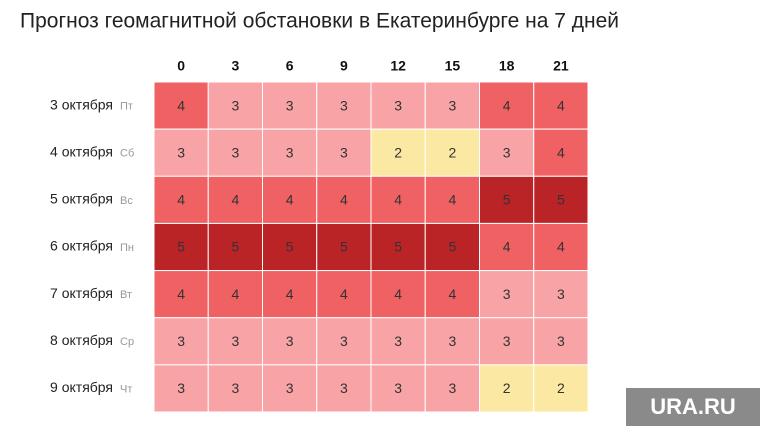 Image resolution: width=760 pixels, height=426 pixels. I want to click on row-day: Вс, so click(126, 201).